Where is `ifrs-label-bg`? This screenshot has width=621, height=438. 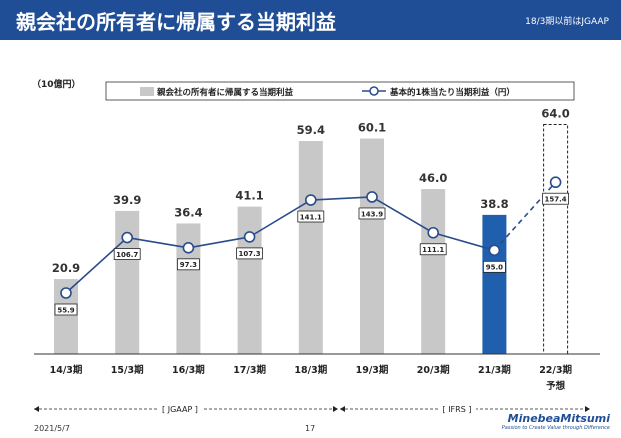
ifrs-label-bg is located at coordinates (457, 409).